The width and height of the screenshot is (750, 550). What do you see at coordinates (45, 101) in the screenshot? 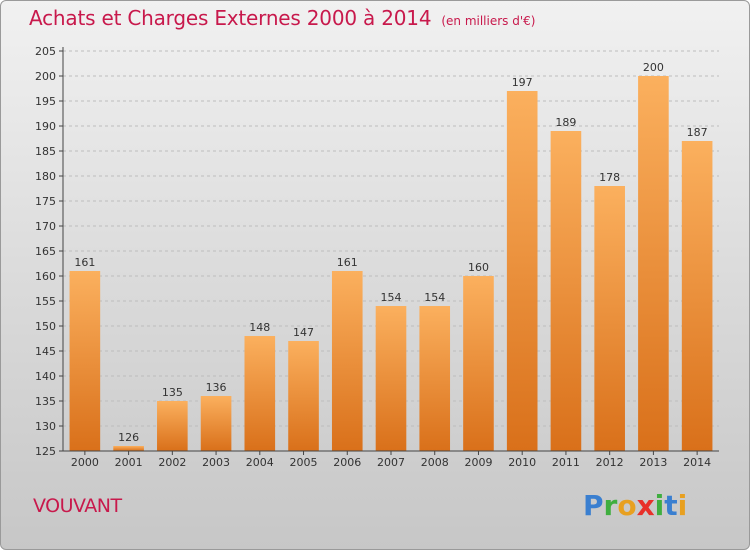
I see `y-tick-label: 195` at bounding box center [45, 101].